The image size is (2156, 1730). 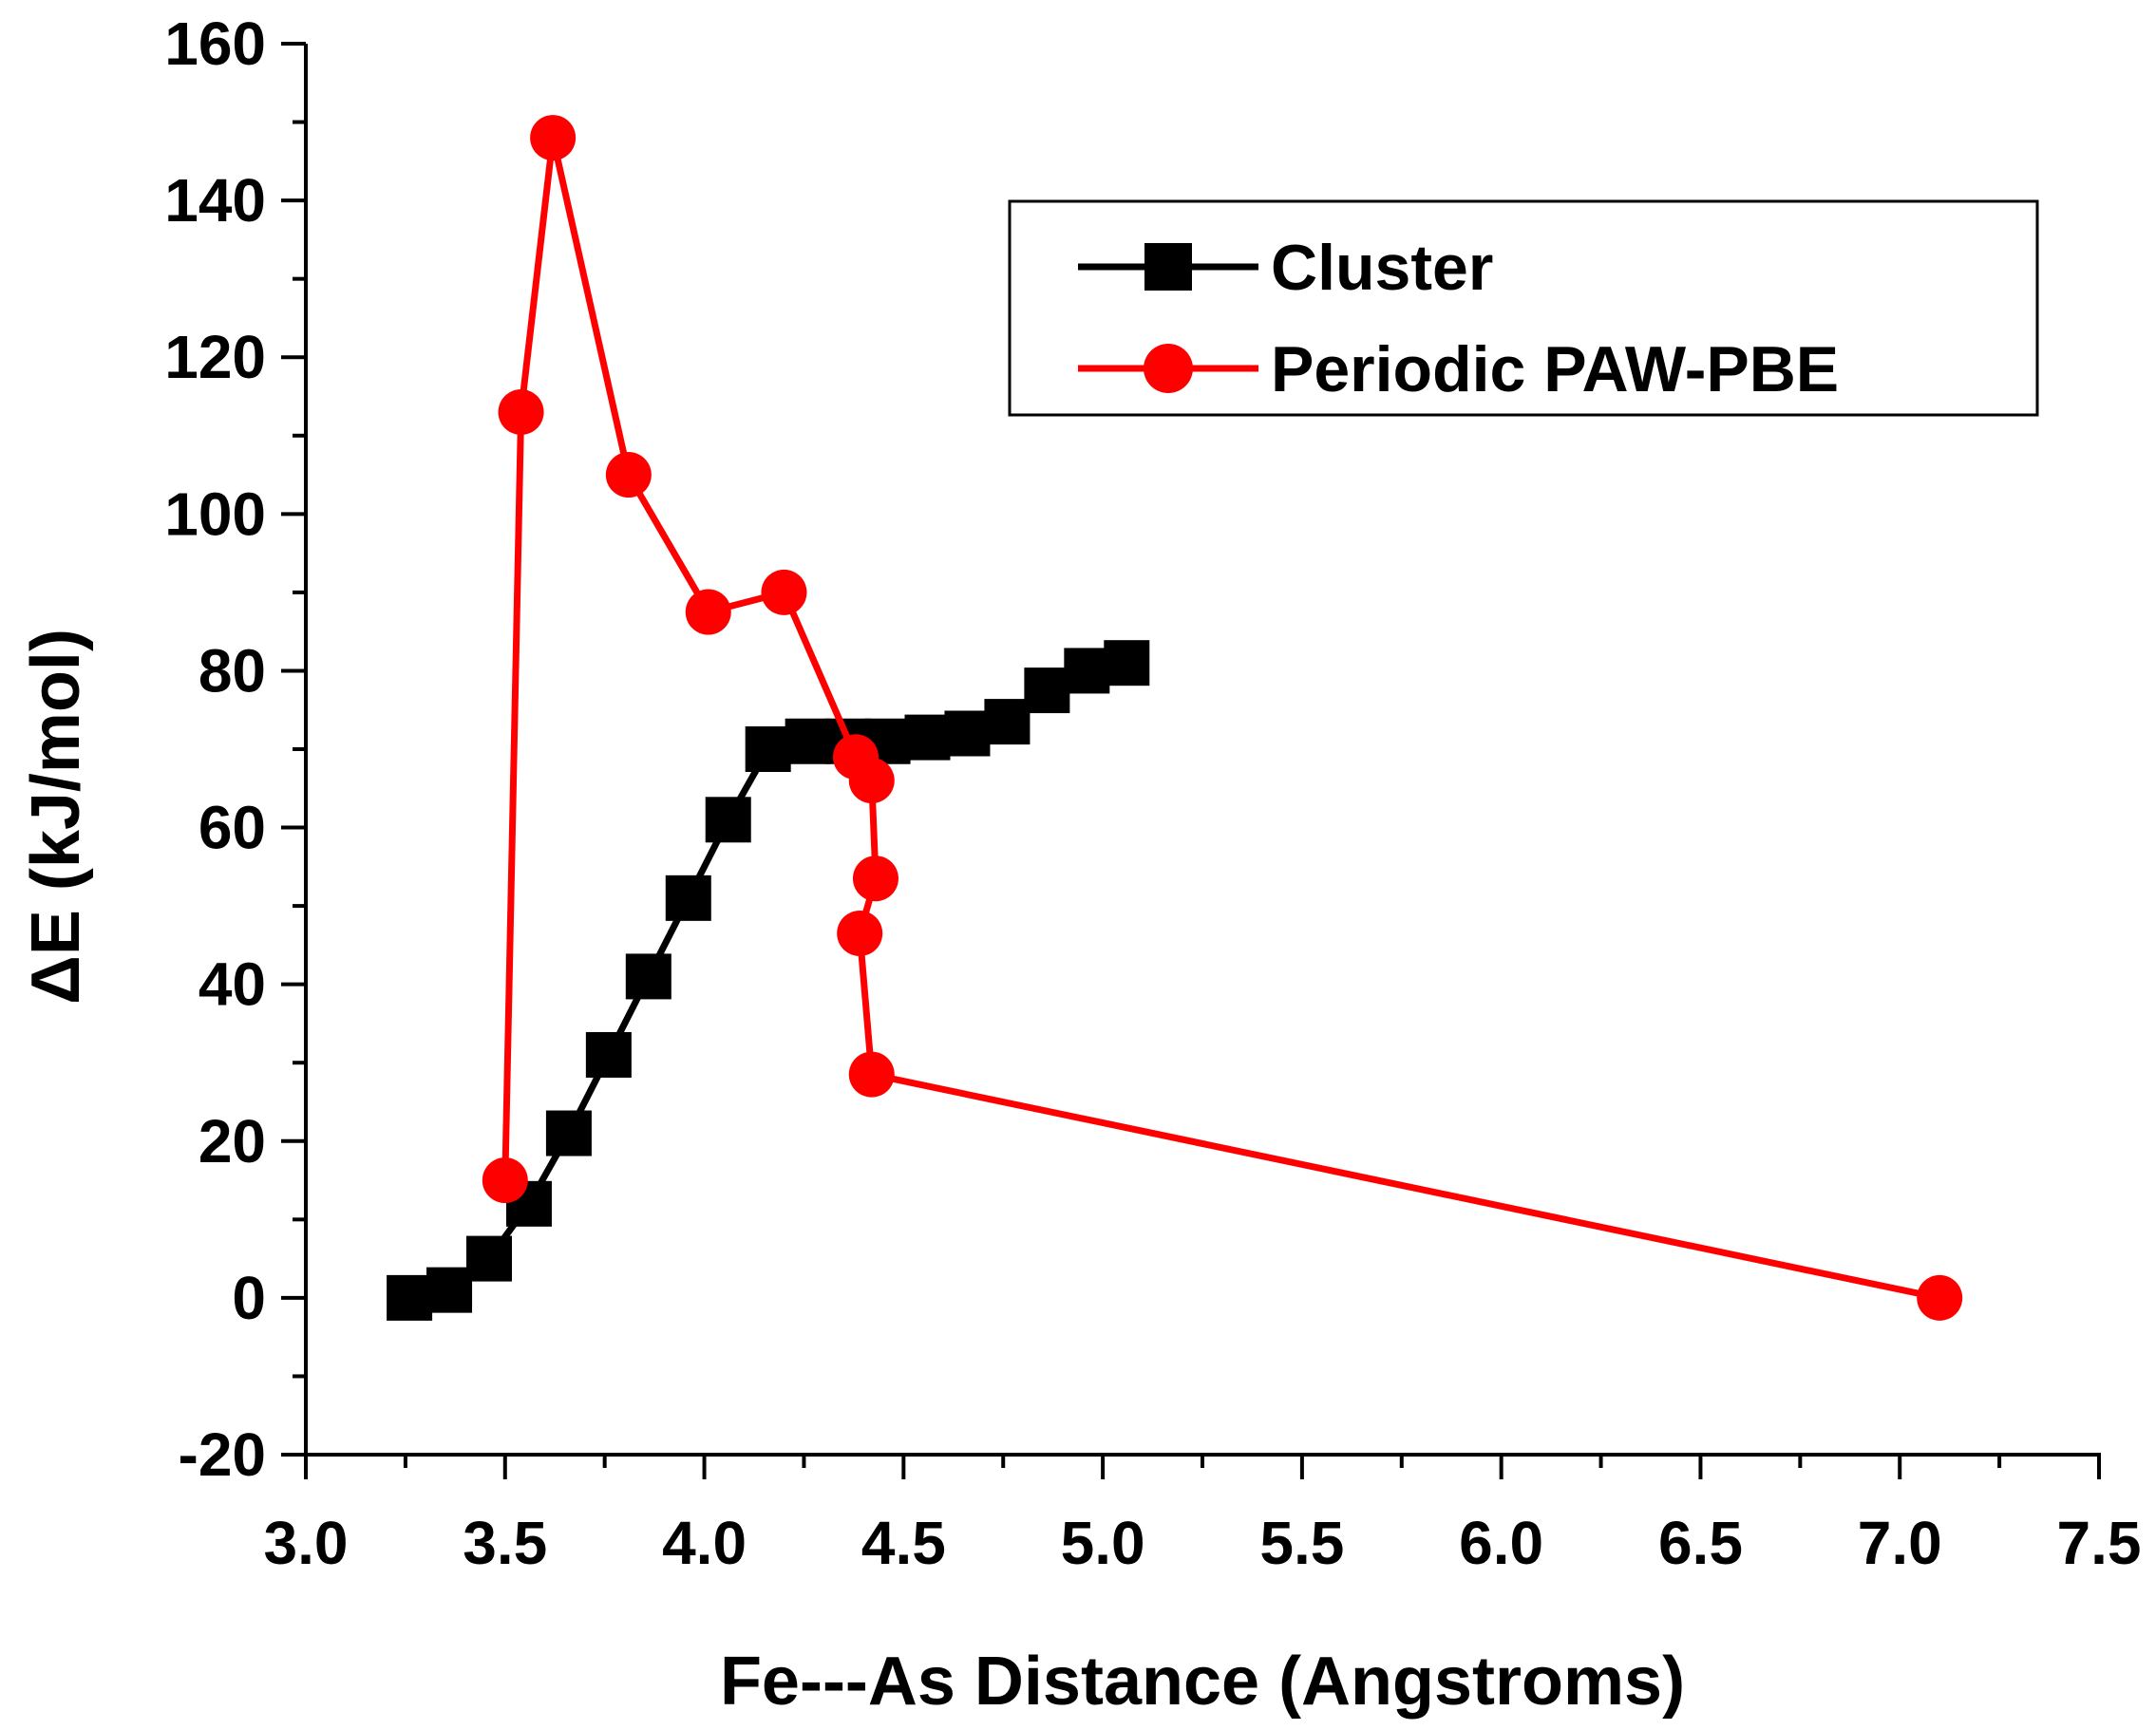 I want to click on x-tick-label: 7.5, so click(x=2099, y=1543).